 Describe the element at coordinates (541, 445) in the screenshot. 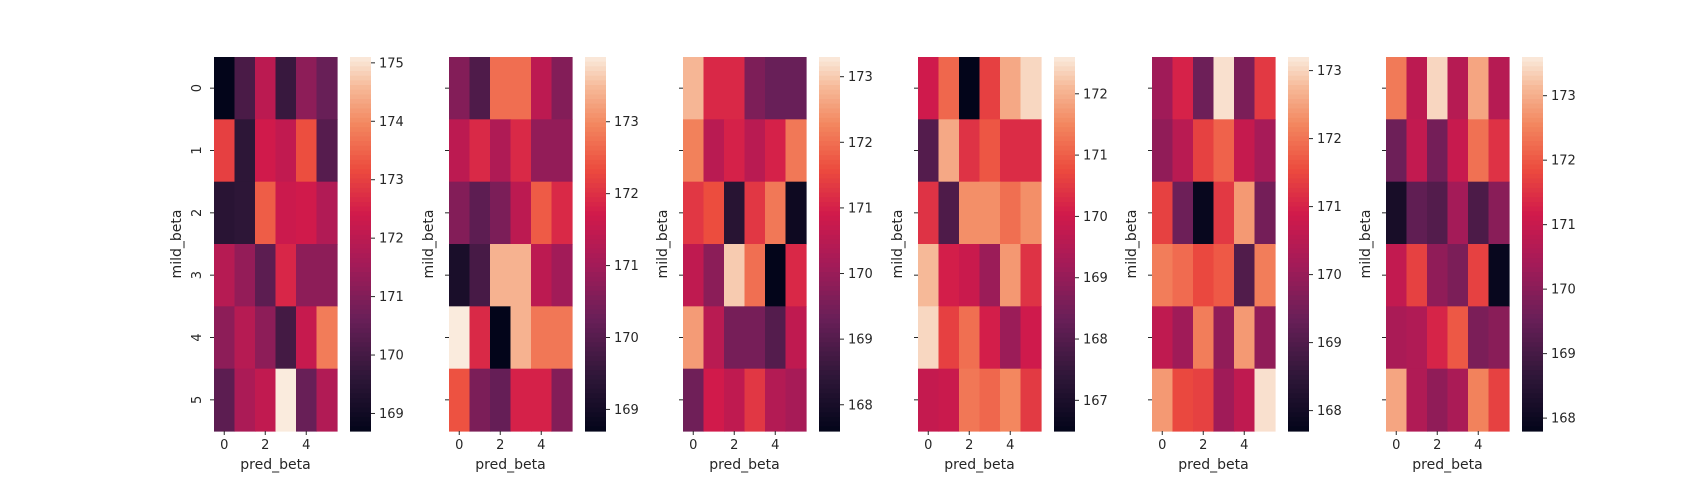

I see `x-tick-label: 4` at that location.